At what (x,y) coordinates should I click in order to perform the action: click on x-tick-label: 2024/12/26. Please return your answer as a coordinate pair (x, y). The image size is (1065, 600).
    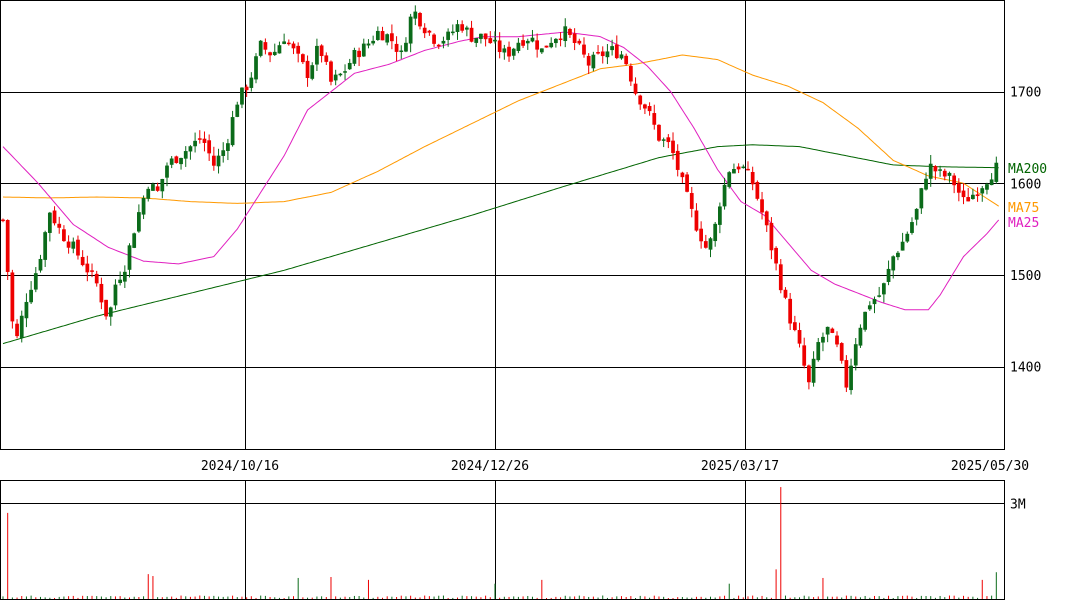
    Looking at the image, I should click on (490, 466).